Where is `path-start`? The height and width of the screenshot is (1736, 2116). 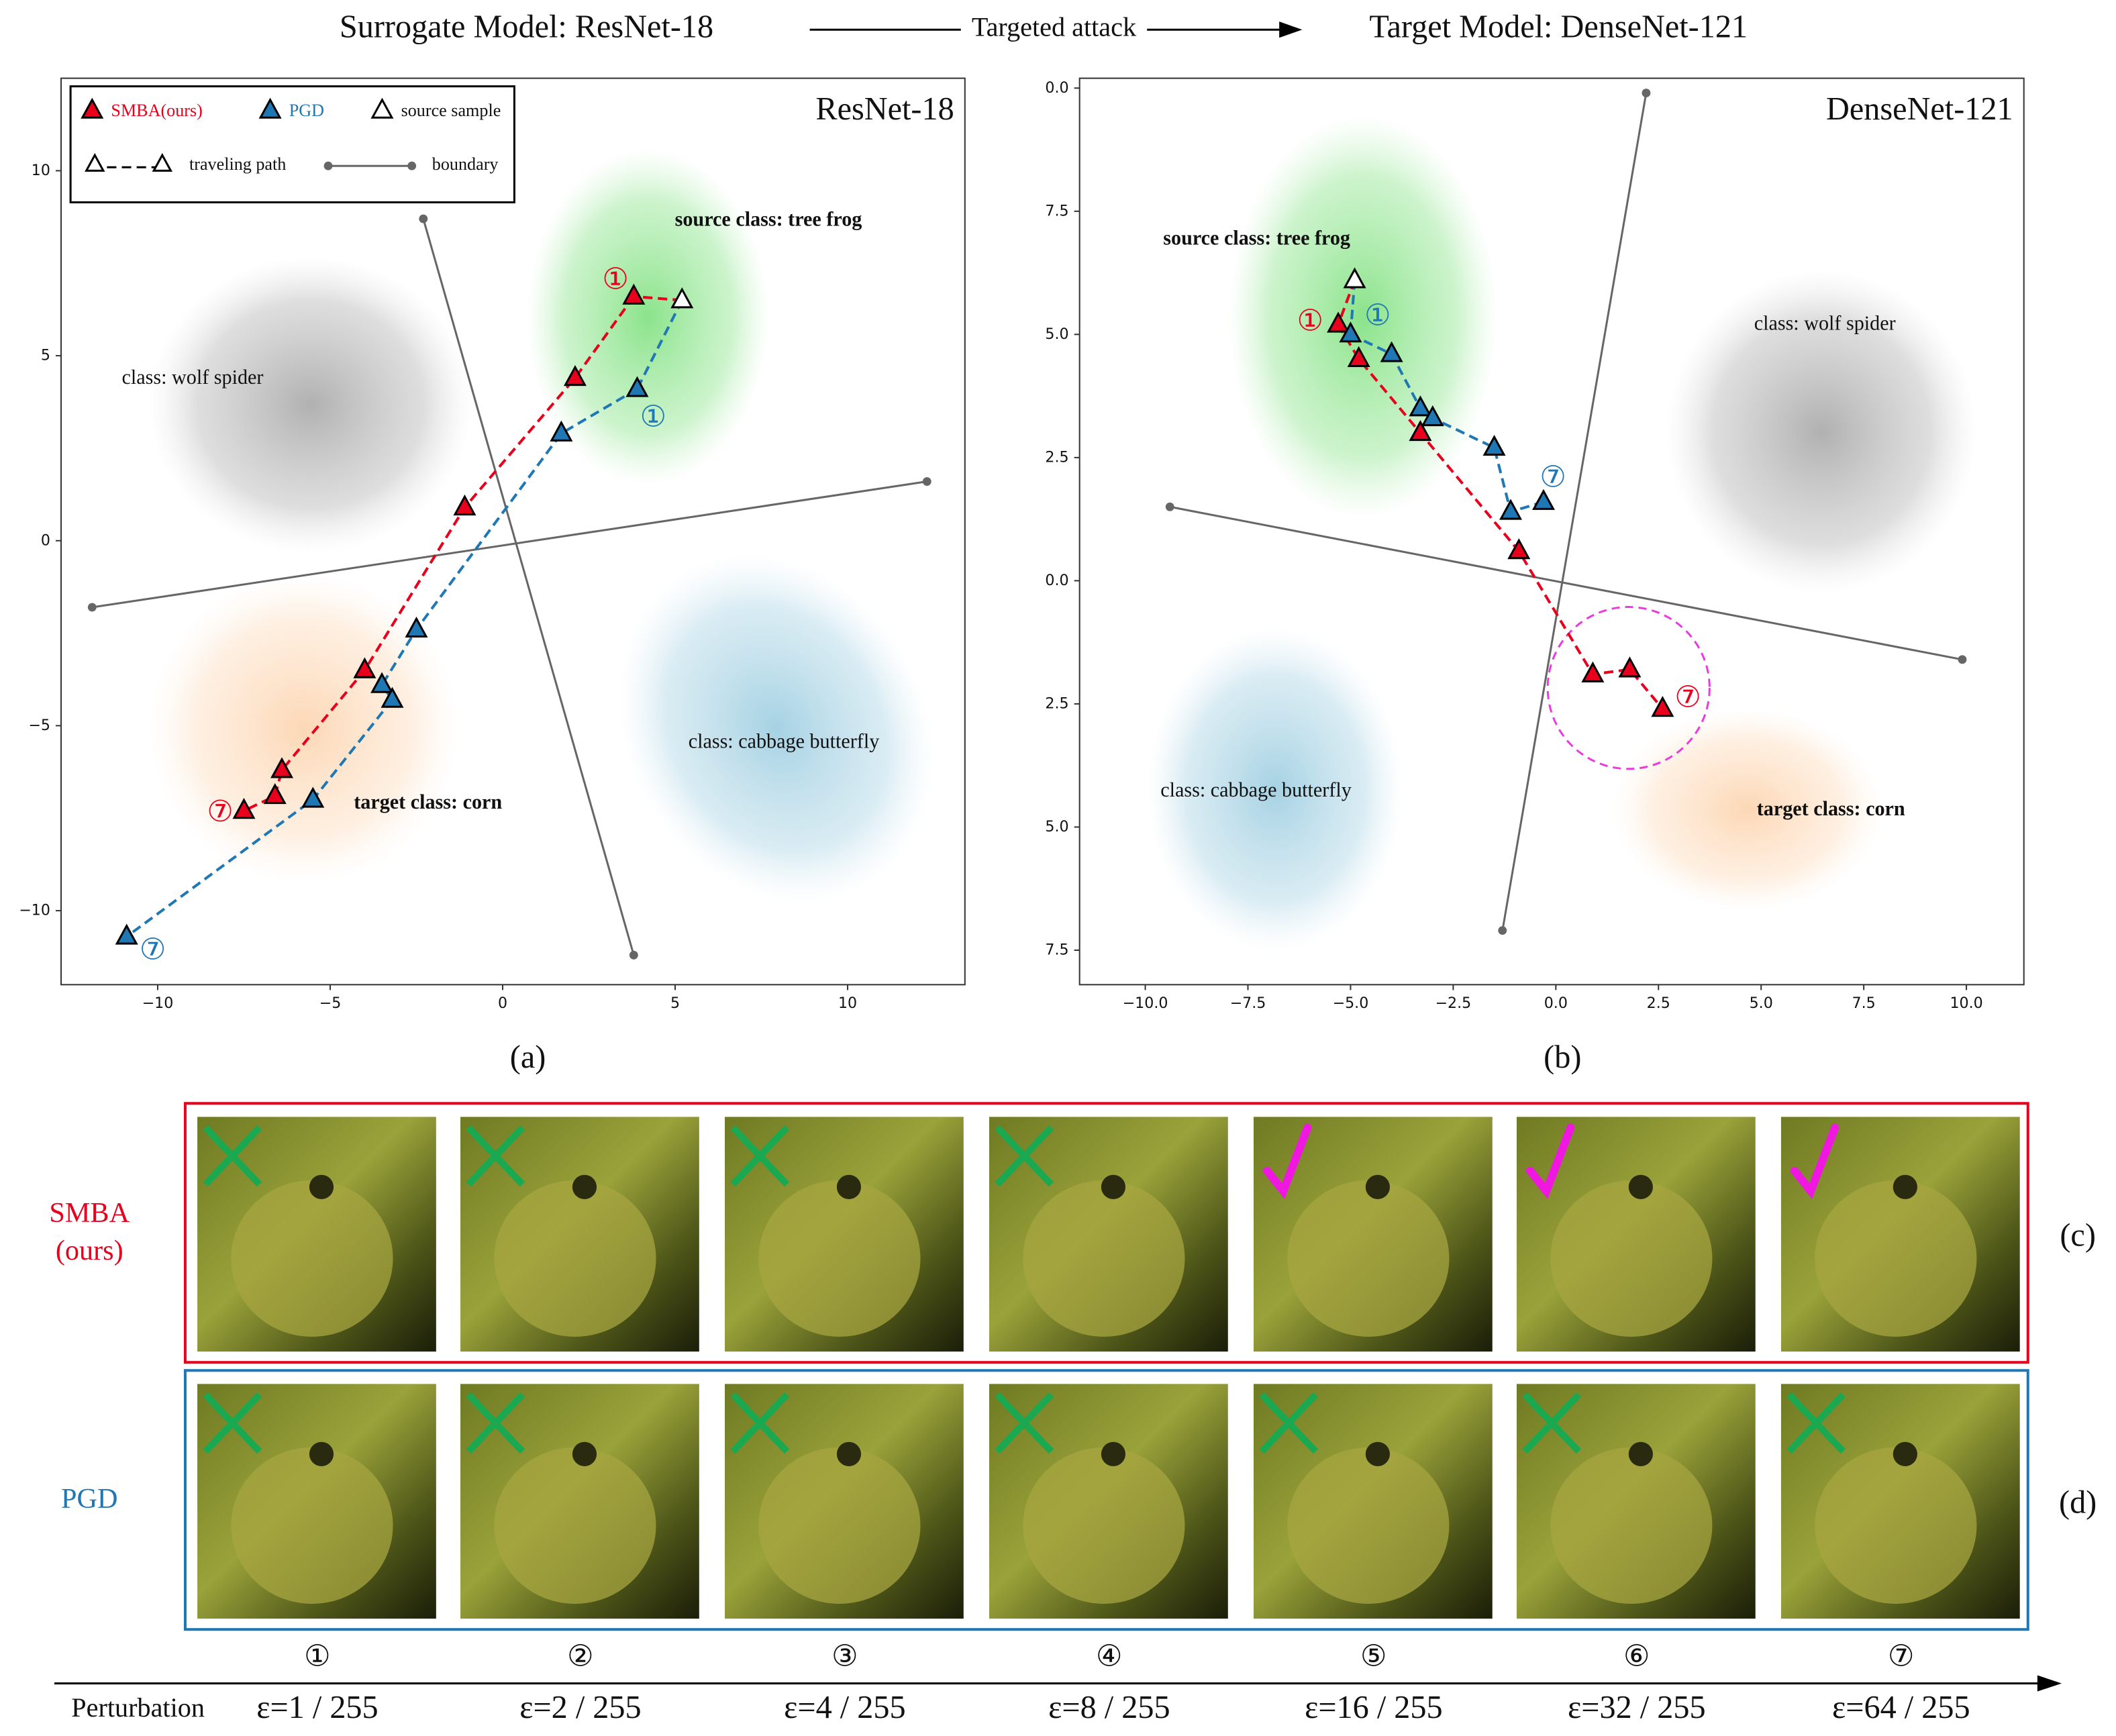
path-start is located at coordinates (660, 344).